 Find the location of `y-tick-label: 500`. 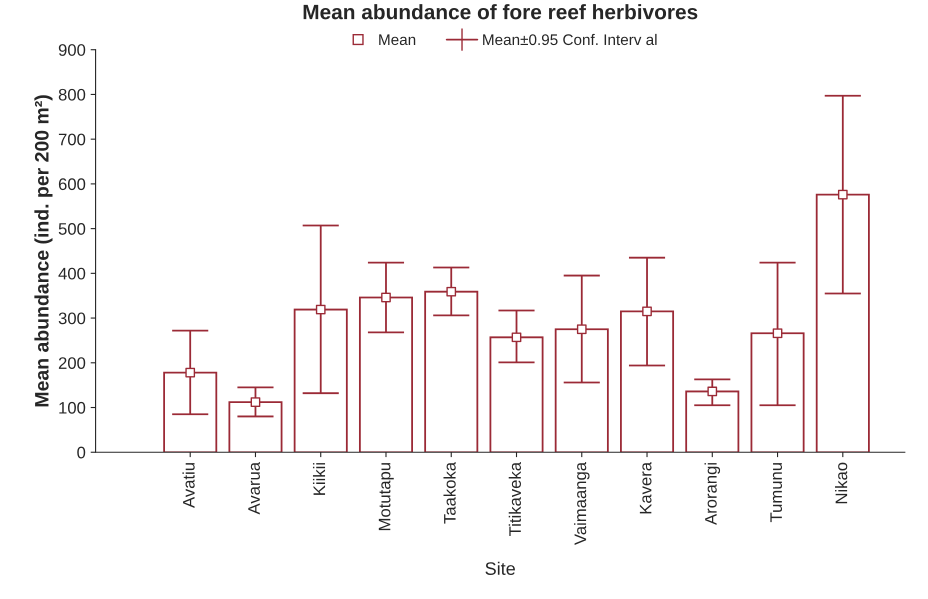

y-tick-label: 500 is located at coordinates (72, 229).